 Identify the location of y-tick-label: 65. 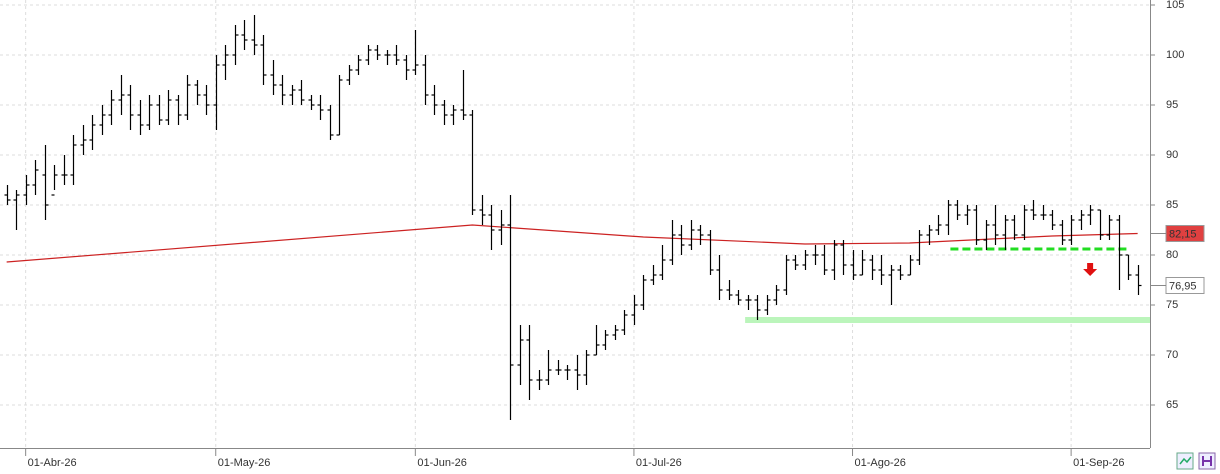
(1172, 405).